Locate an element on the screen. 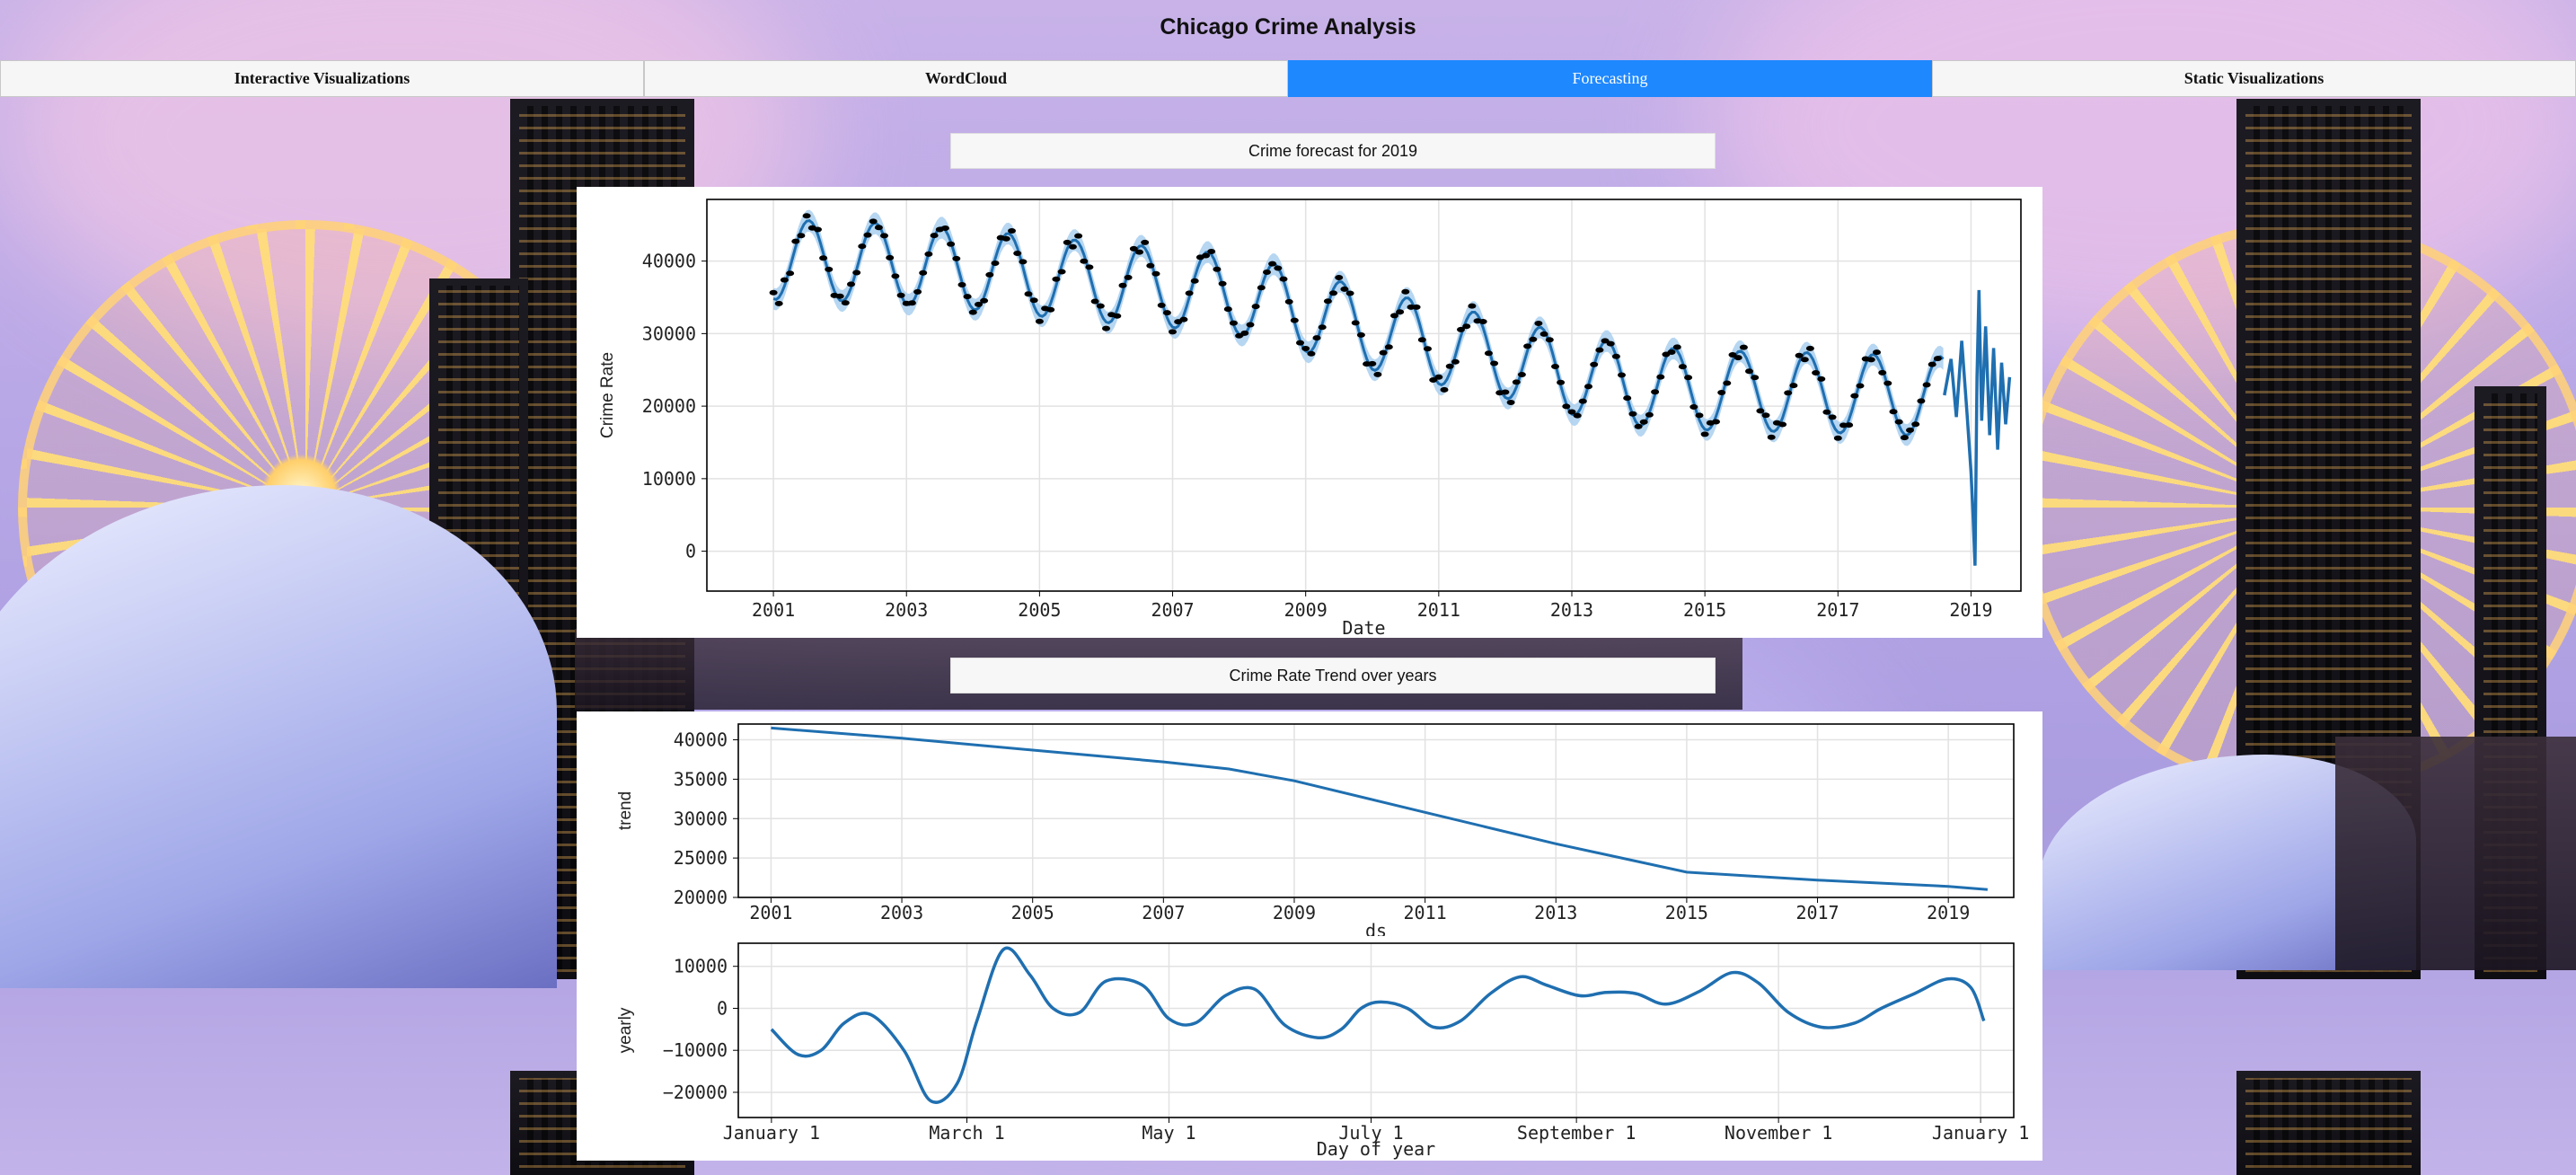 The height and width of the screenshot is (1175, 2576). x-tick-label: 2013 is located at coordinates (1555, 912).